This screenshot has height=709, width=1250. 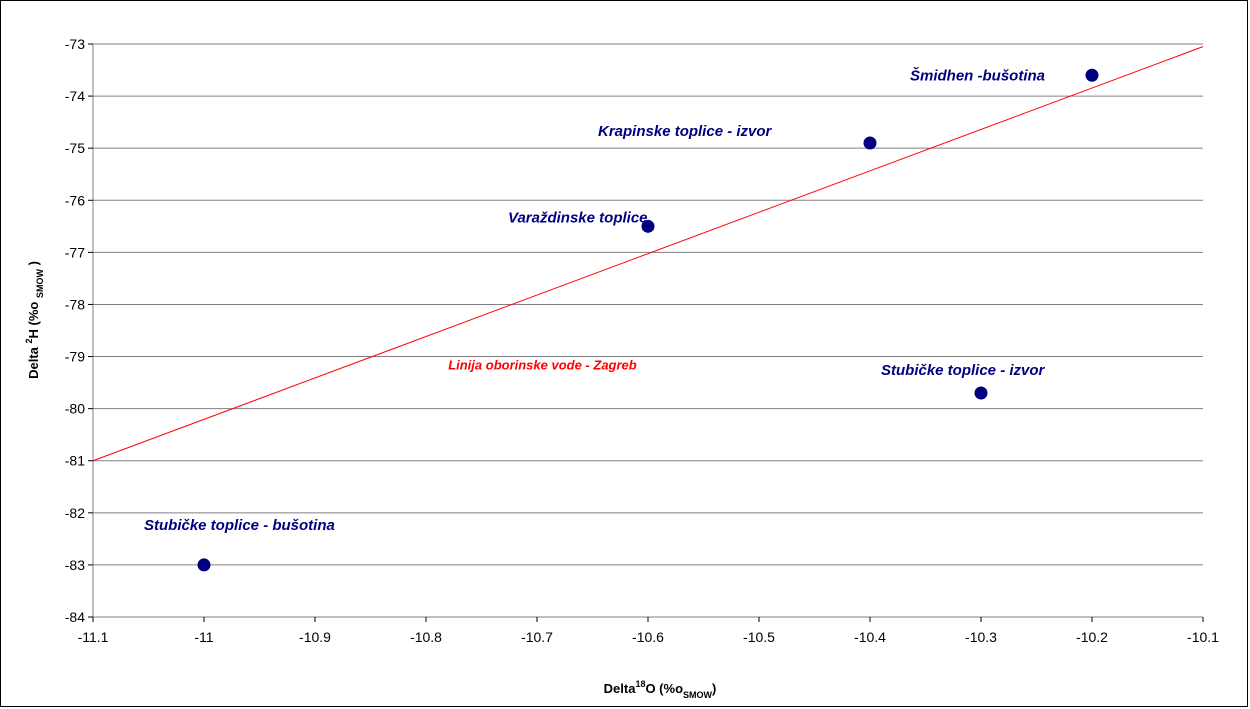 I want to click on x-axis-title-main: O (%o, so click(x=664, y=688).